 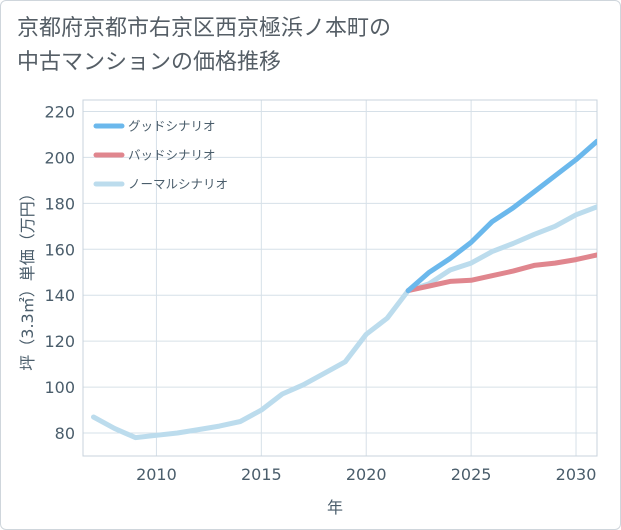 I want to click on y-axis-label: 坪（3.3㎡）単価（万円）, so click(x=27, y=277).